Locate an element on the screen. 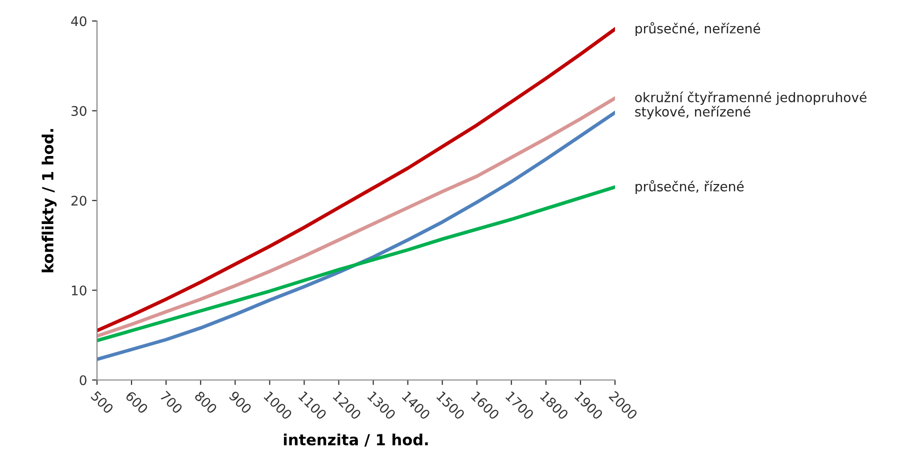  series-label: průsečné, neřízené is located at coordinates (698, 29).